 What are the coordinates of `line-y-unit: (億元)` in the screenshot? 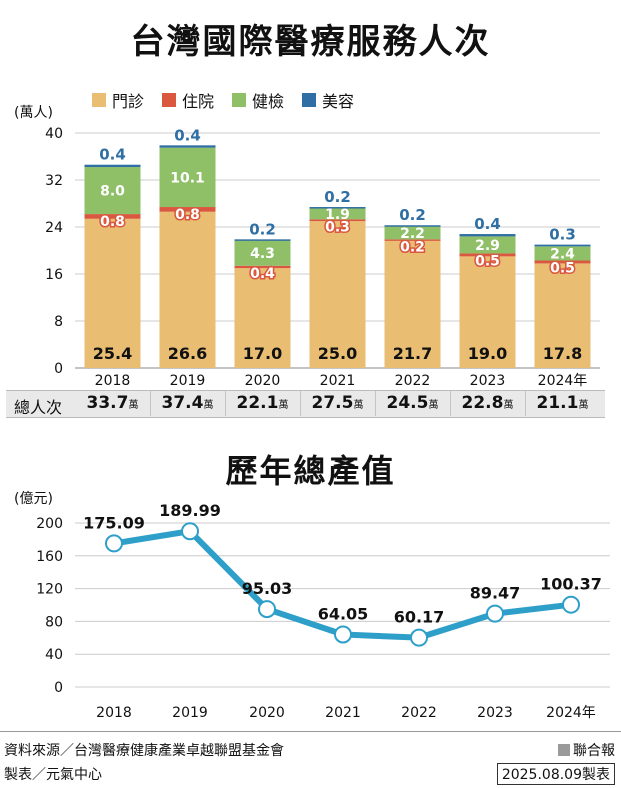 It's located at (33, 499).